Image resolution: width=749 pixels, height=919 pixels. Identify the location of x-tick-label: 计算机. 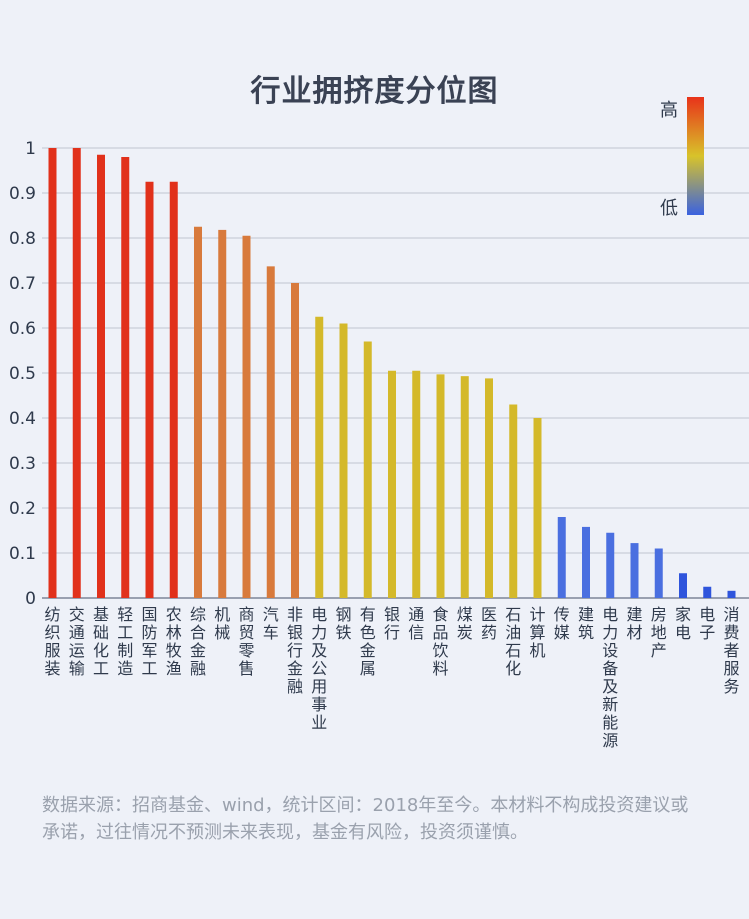
(537, 632).